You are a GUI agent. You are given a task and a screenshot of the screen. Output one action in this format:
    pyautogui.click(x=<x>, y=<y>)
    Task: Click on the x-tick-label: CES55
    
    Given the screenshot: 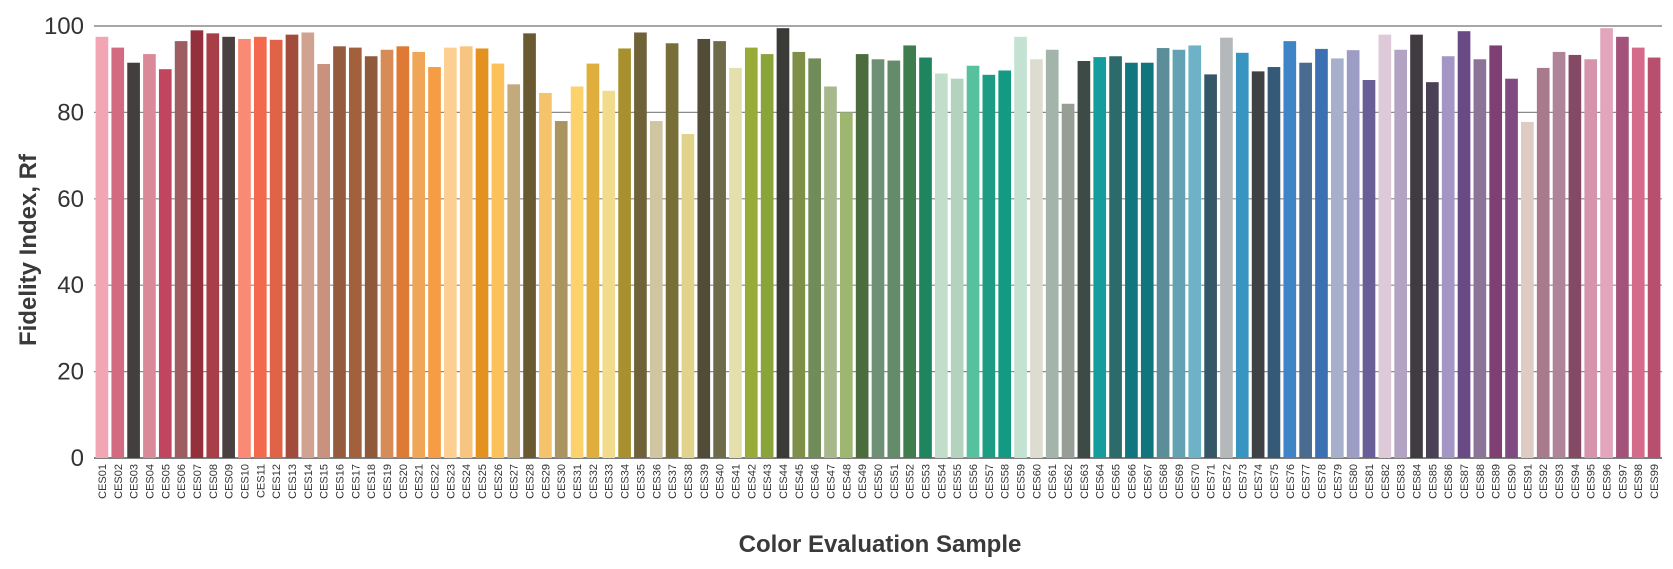 What is the action you would take?
    pyautogui.click(x=958, y=481)
    